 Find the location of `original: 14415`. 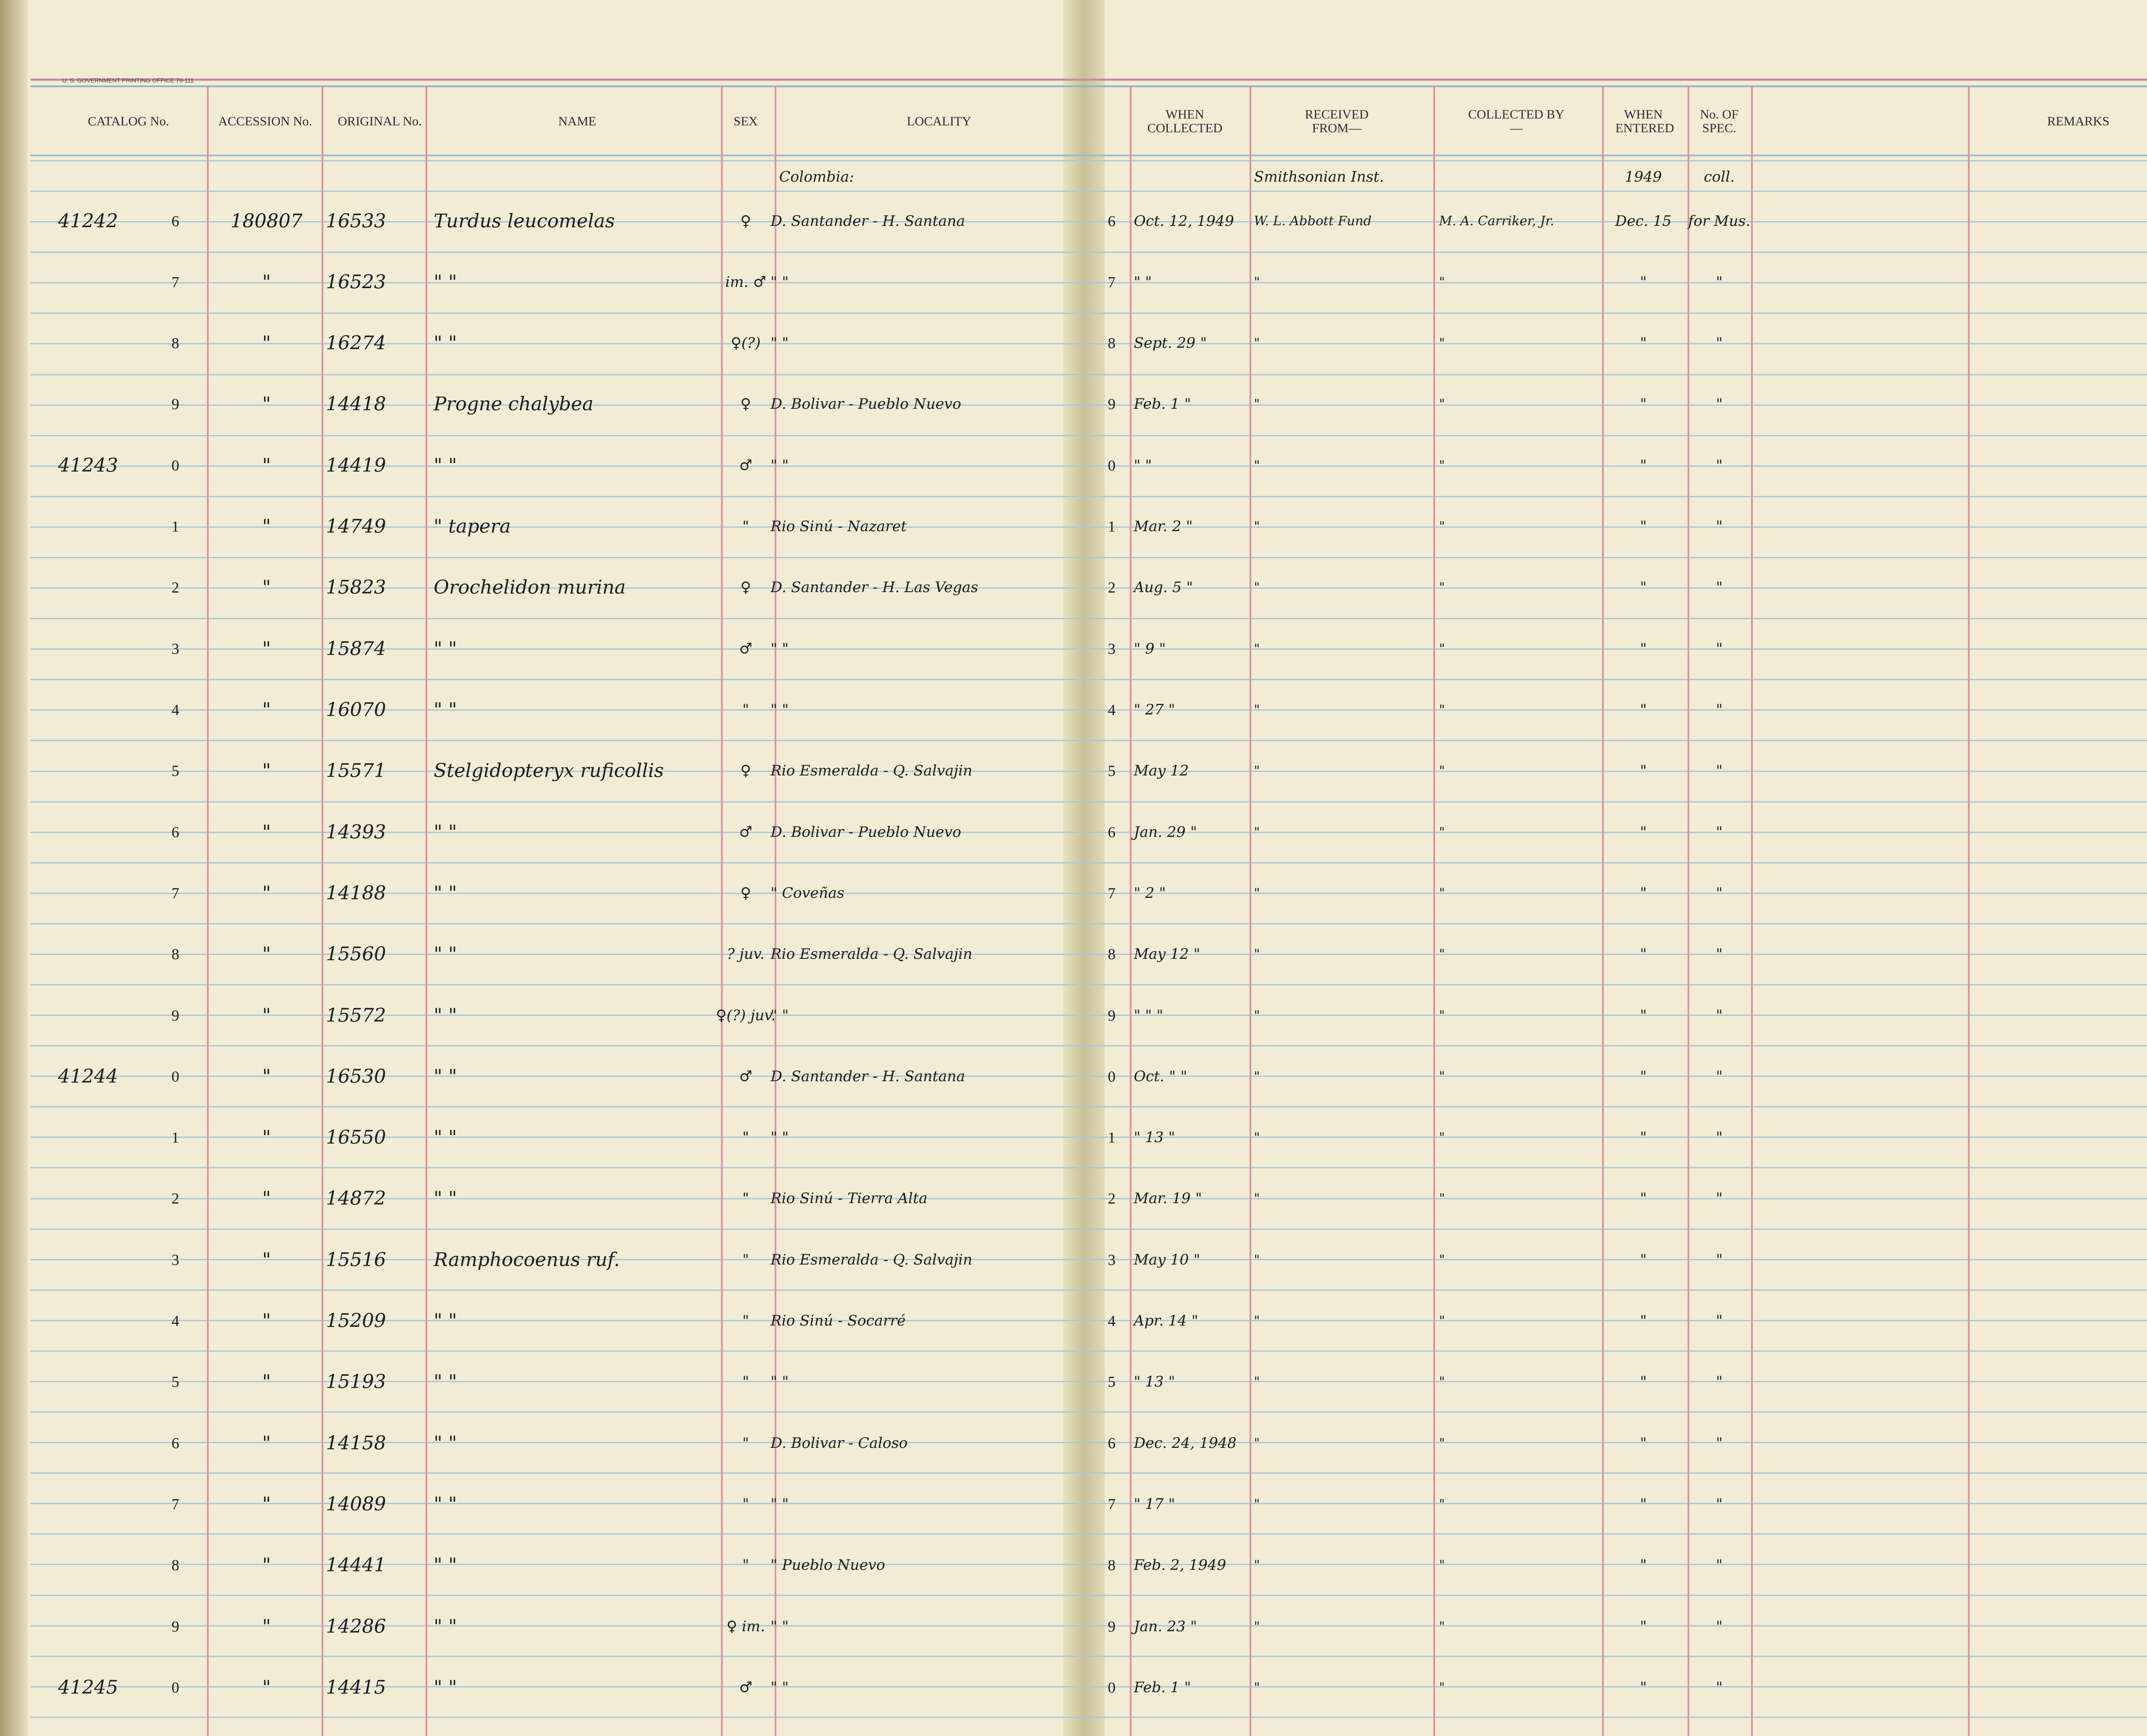

original: 14415 is located at coordinates (355, 1687).